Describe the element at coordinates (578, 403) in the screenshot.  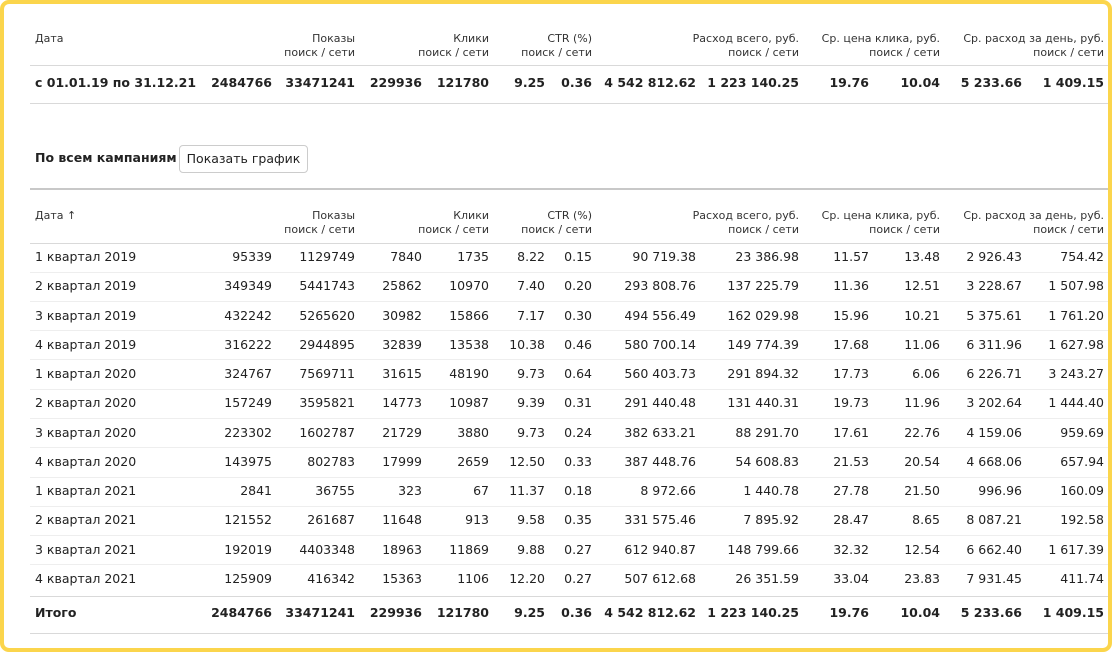
I see `cell: 0.31` at that location.